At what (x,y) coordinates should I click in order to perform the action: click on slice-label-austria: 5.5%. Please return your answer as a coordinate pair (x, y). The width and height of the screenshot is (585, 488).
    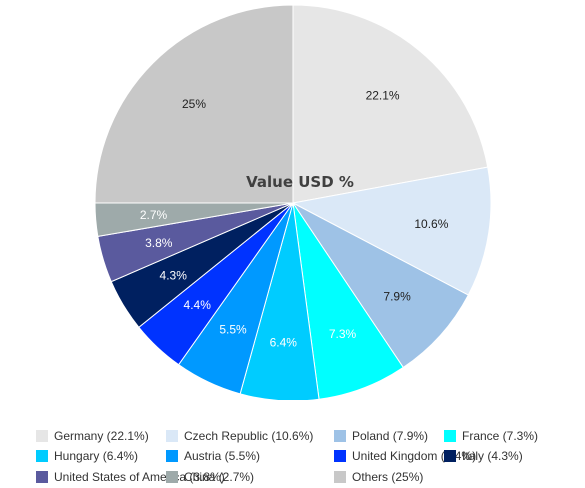
    Looking at the image, I should click on (233, 330).